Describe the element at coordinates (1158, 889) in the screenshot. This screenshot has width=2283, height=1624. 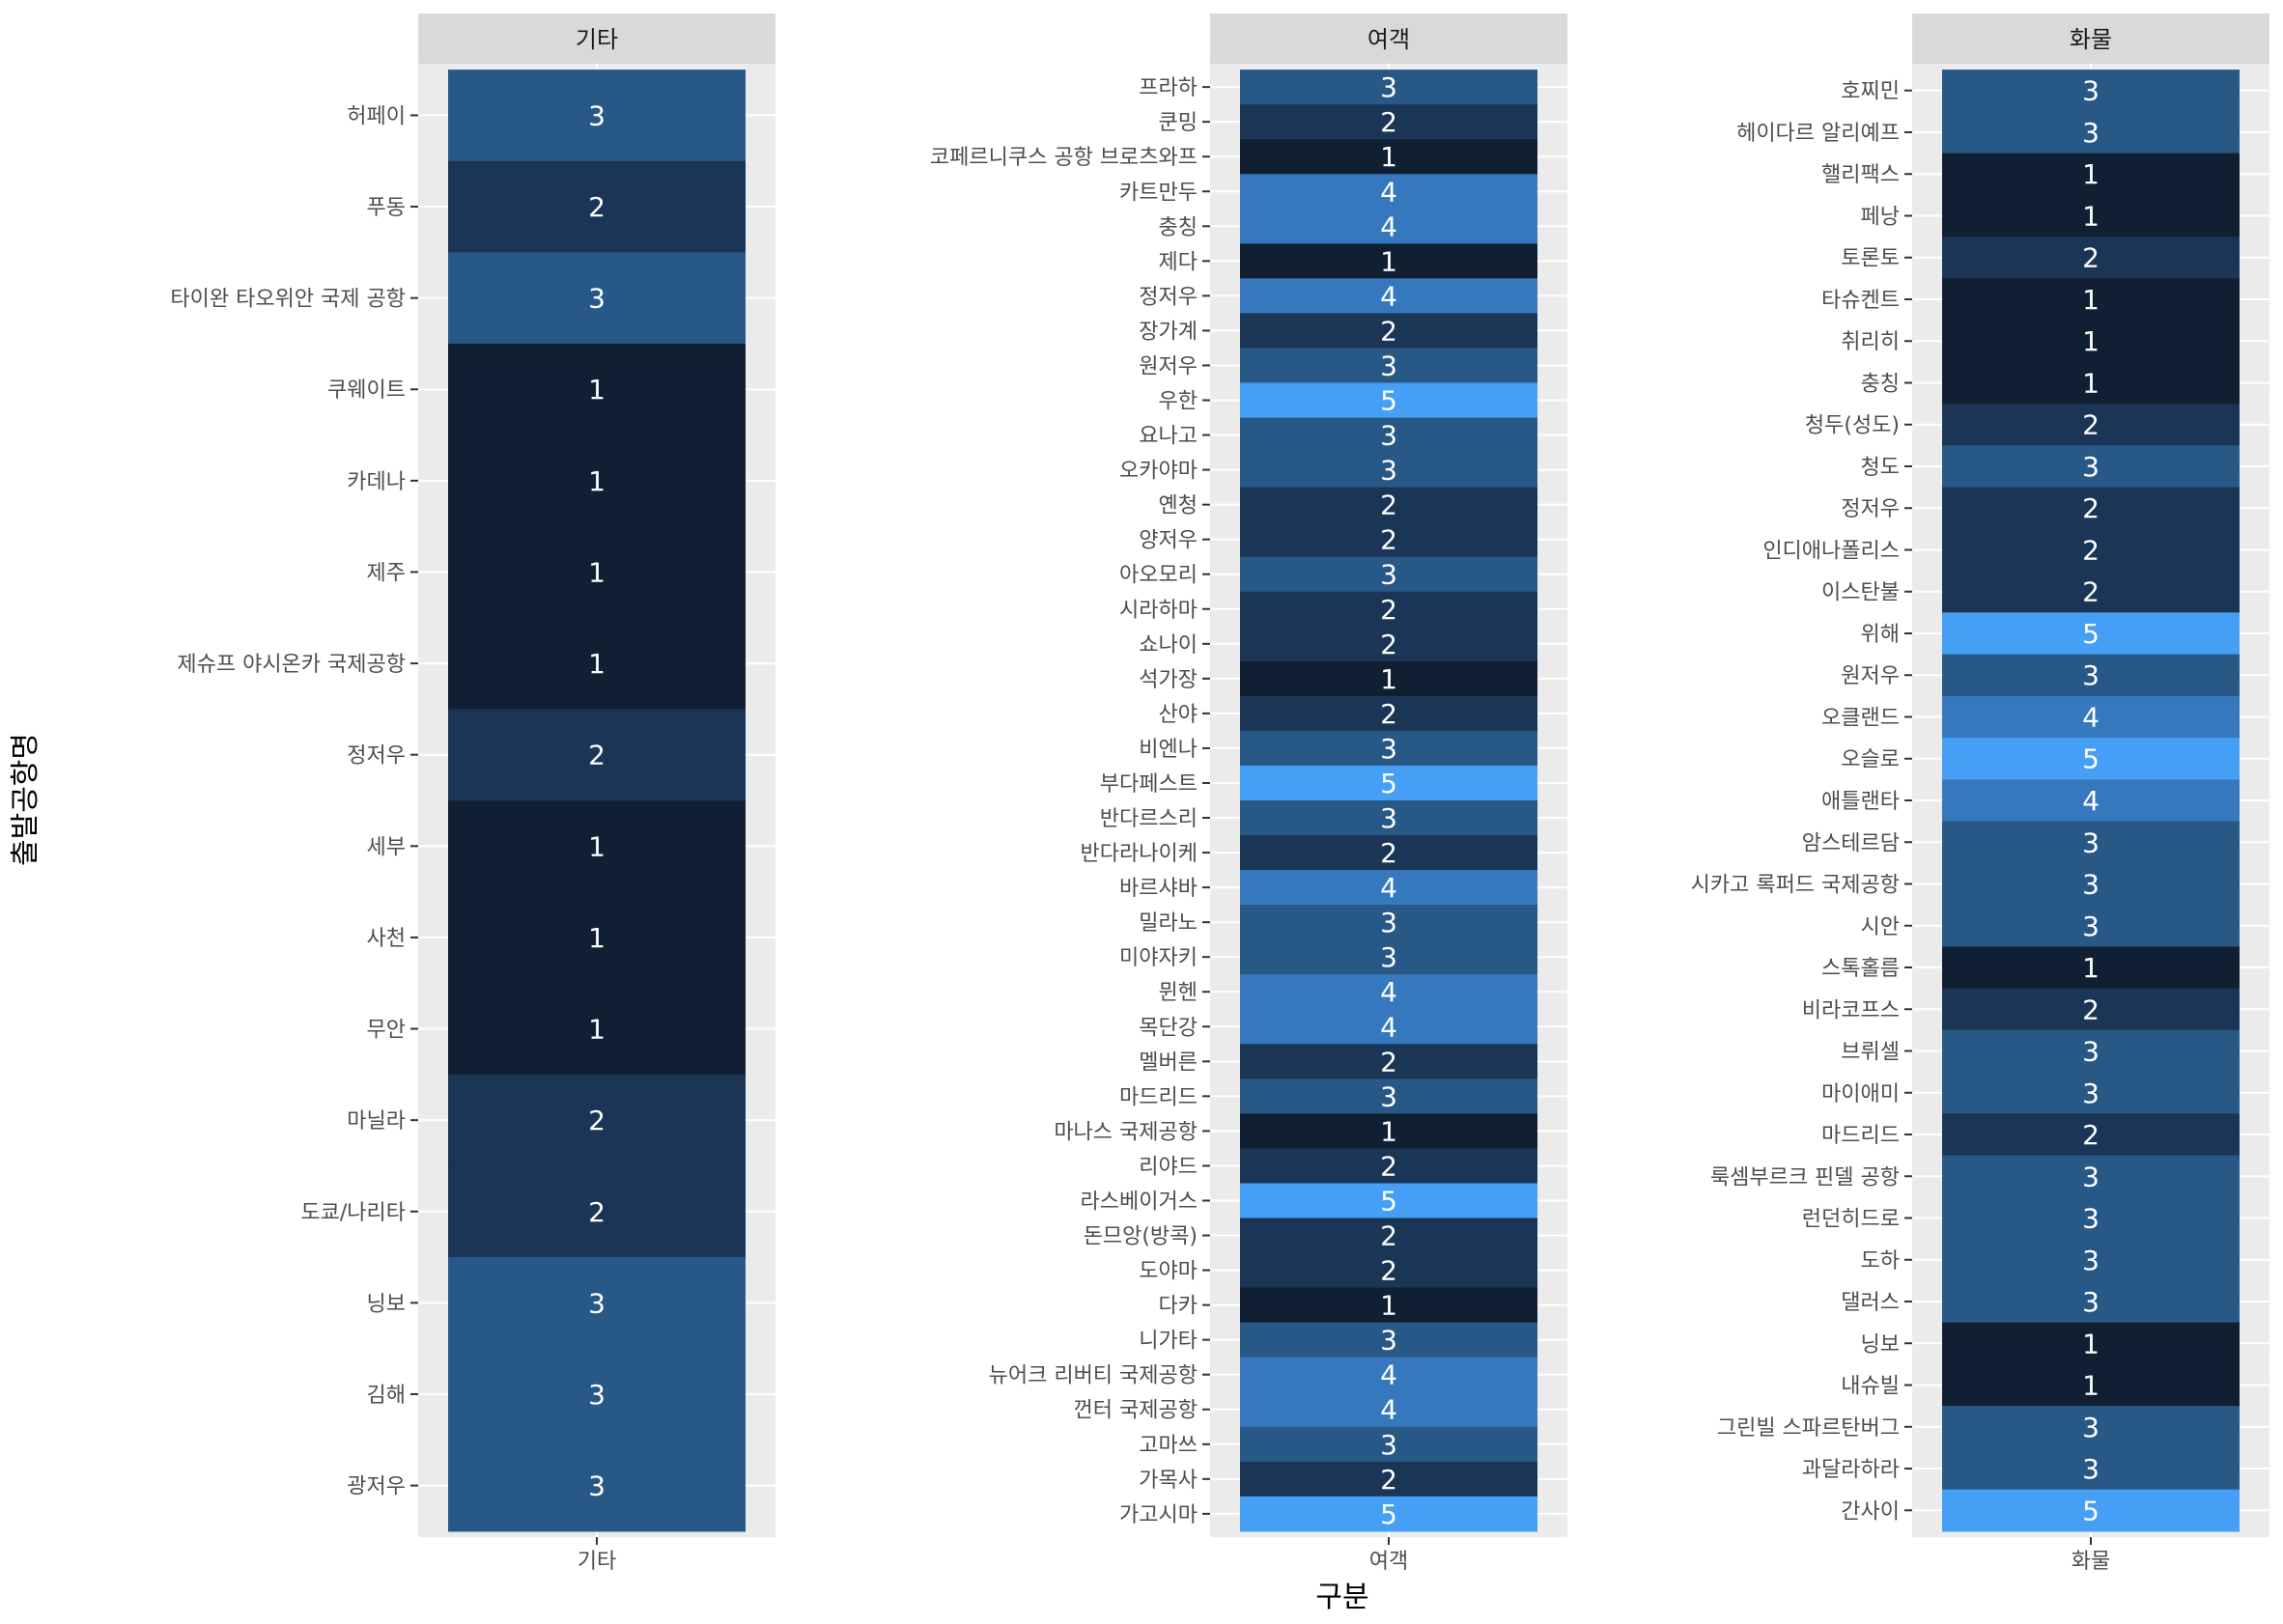
I see `y-tick-label: 바르샤바` at that location.